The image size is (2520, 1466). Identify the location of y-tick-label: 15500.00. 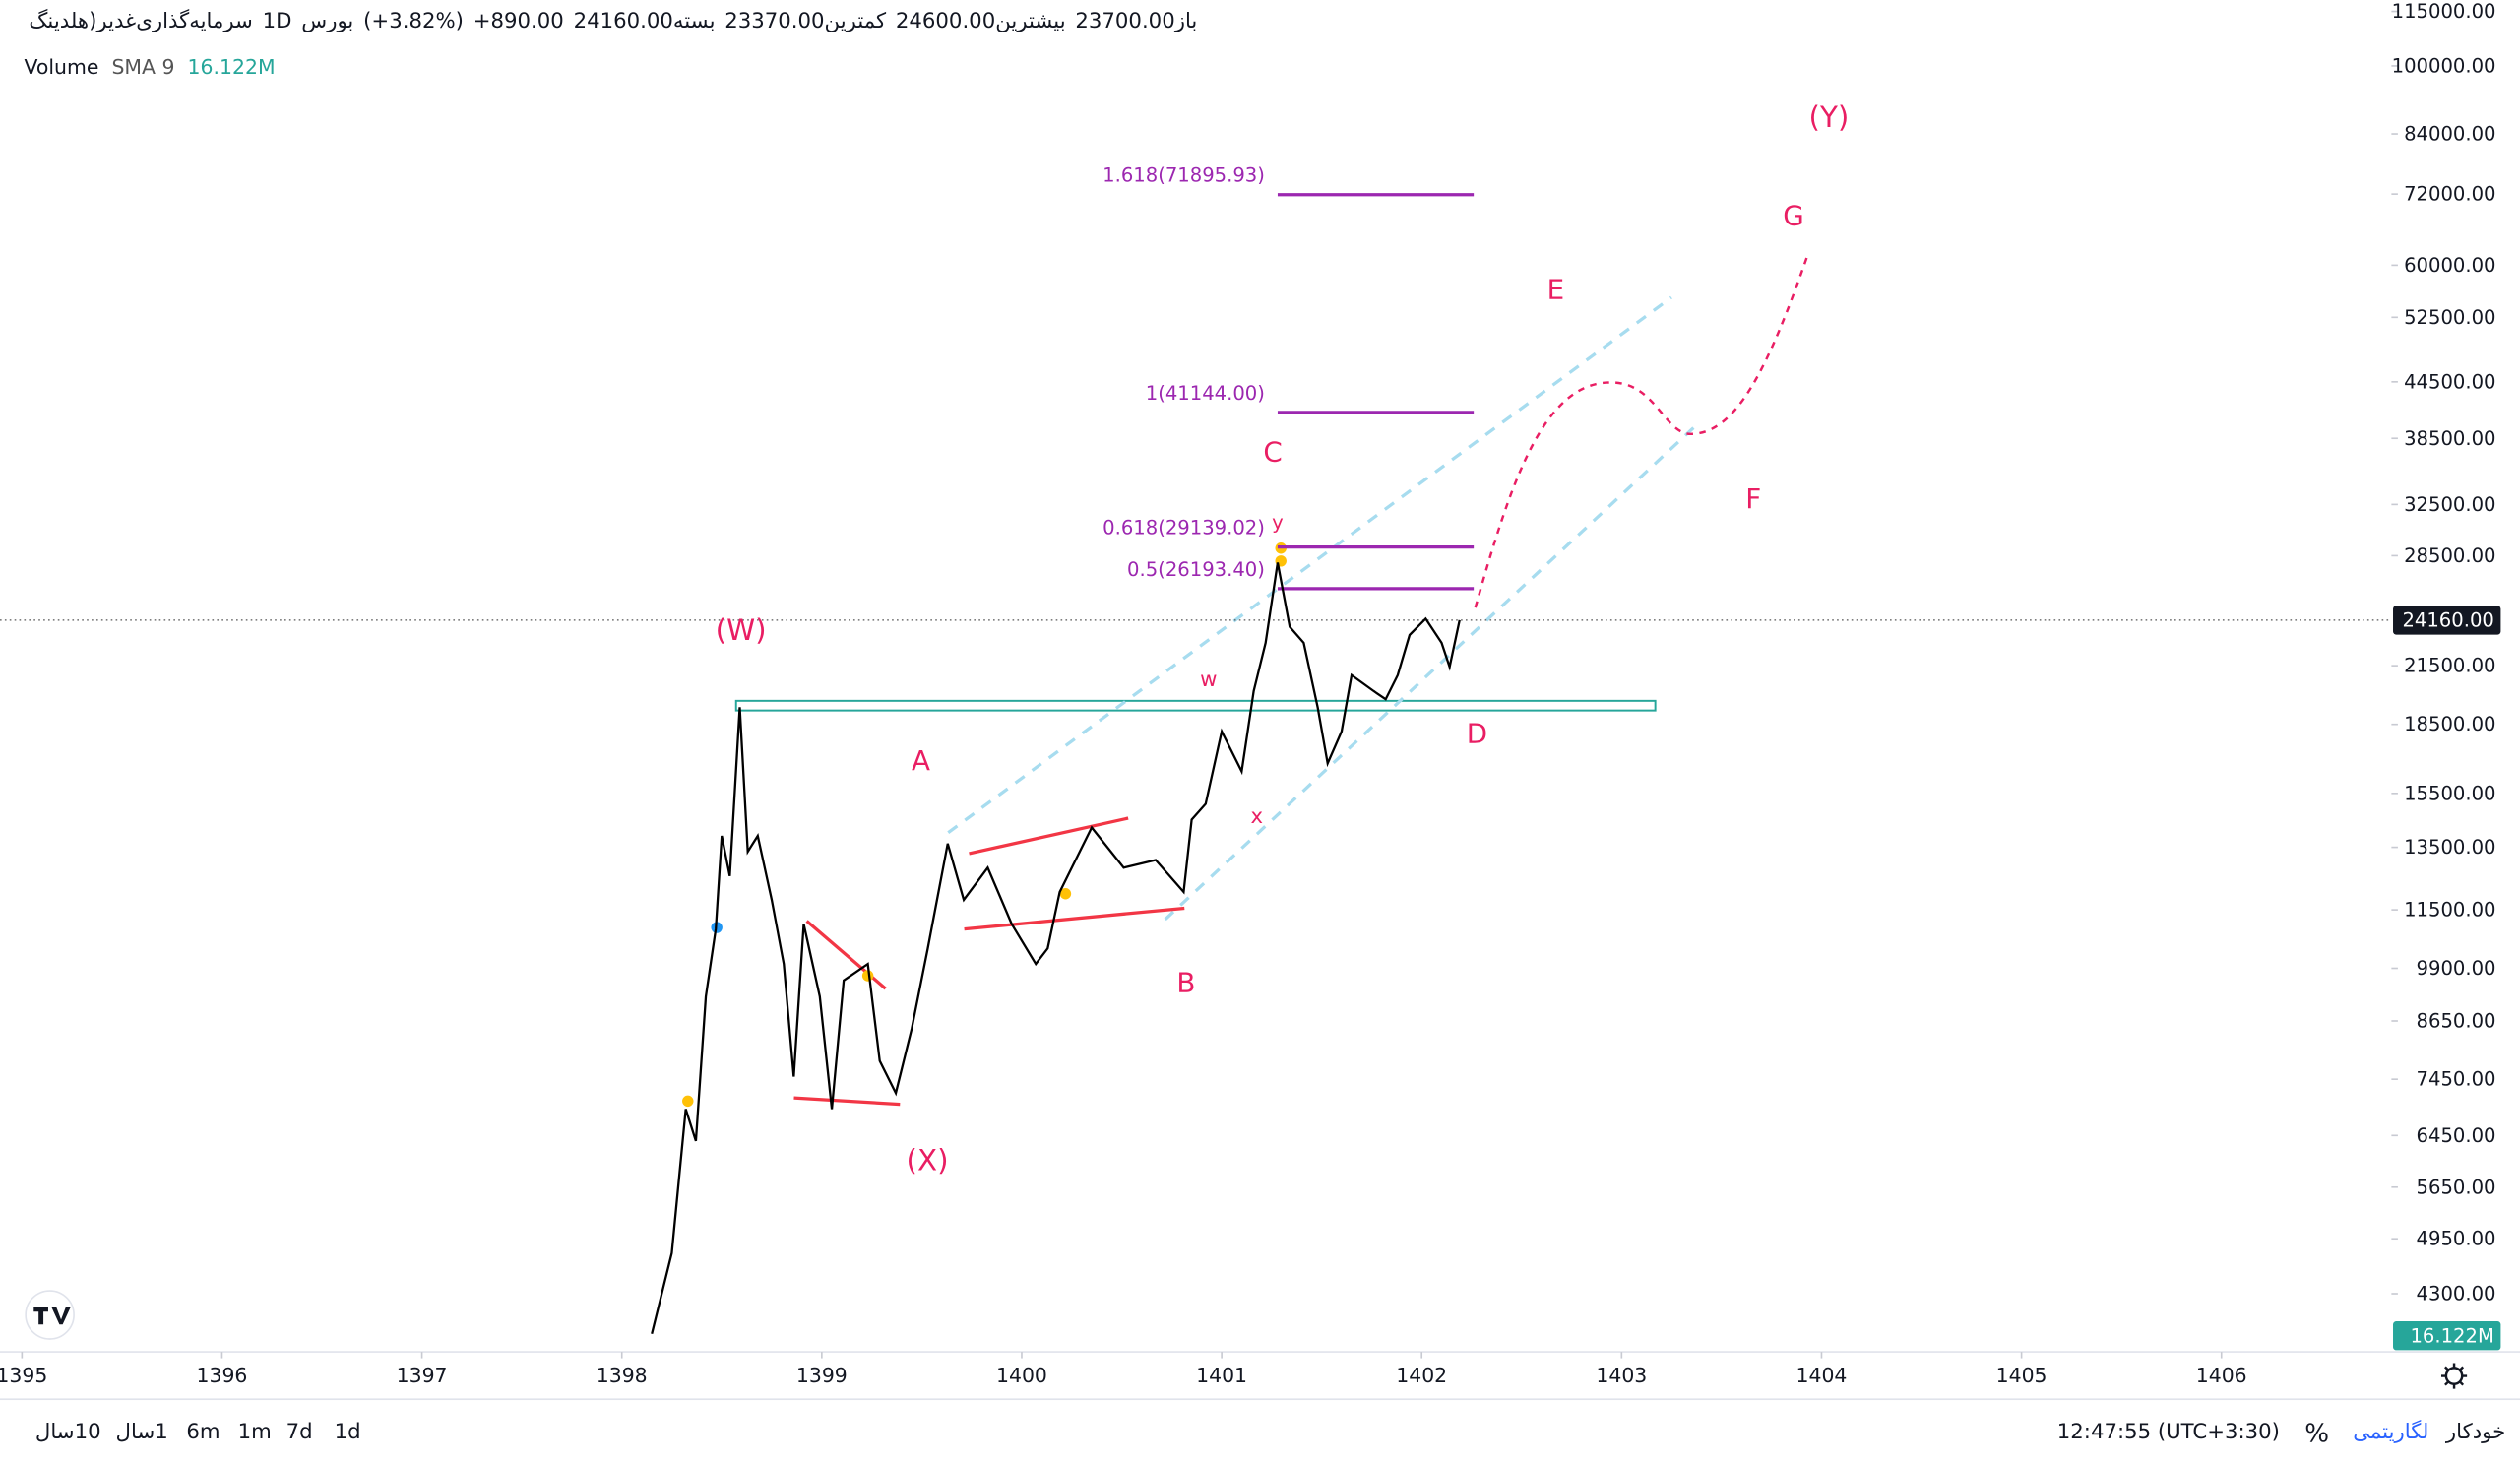
(2449, 793).